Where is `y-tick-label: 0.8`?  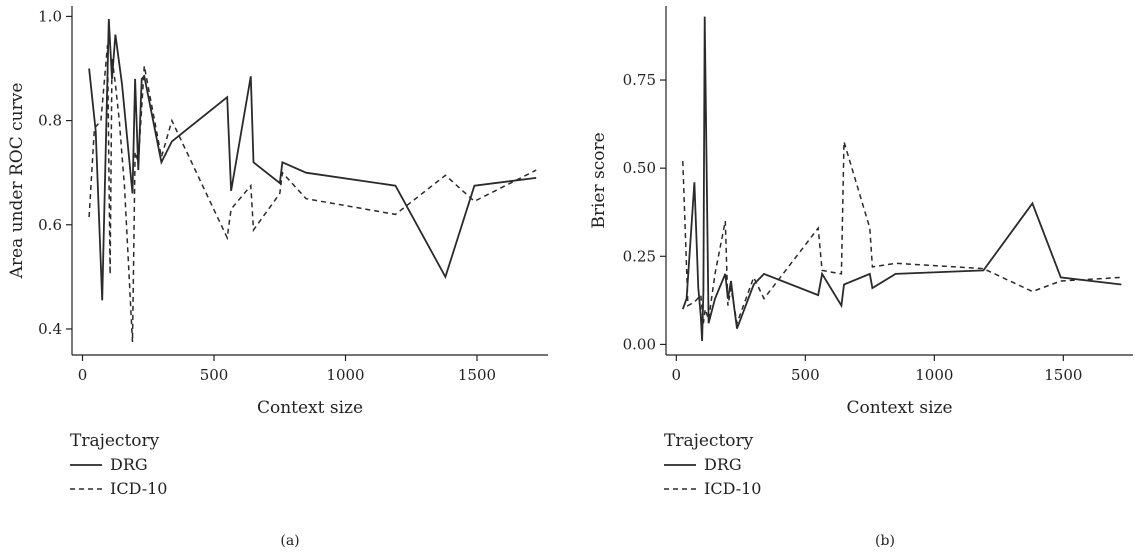 y-tick-label: 0.8 is located at coordinates (50, 121).